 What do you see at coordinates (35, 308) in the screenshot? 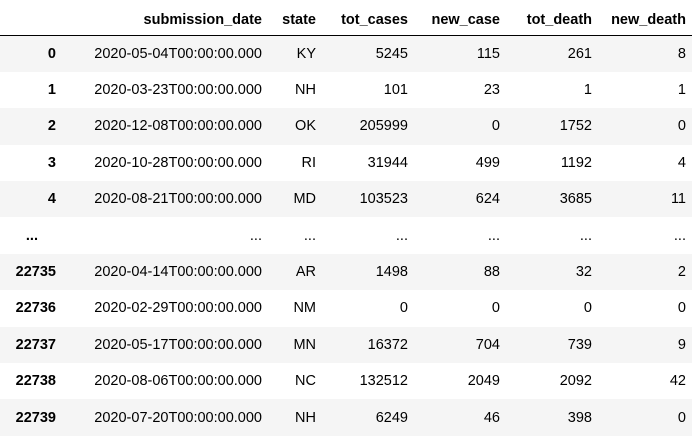
I see `row-index: 22736` at bounding box center [35, 308].